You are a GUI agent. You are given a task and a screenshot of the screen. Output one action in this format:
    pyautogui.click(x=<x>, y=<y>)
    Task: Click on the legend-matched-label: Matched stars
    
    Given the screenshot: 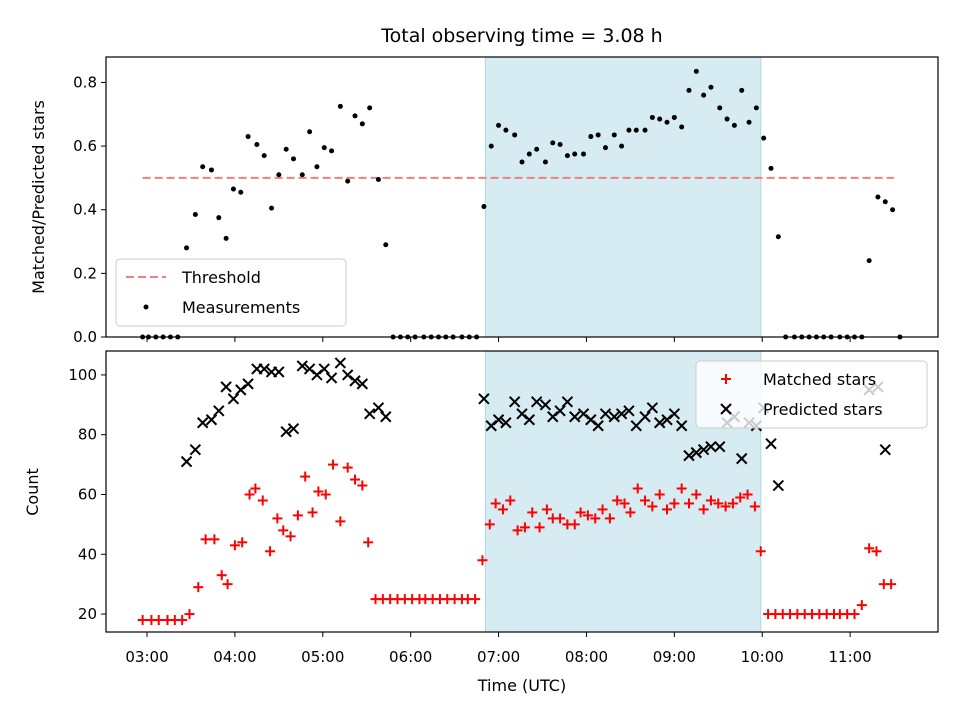 What is the action you would take?
    pyautogui.click(x=819, y=379)
    